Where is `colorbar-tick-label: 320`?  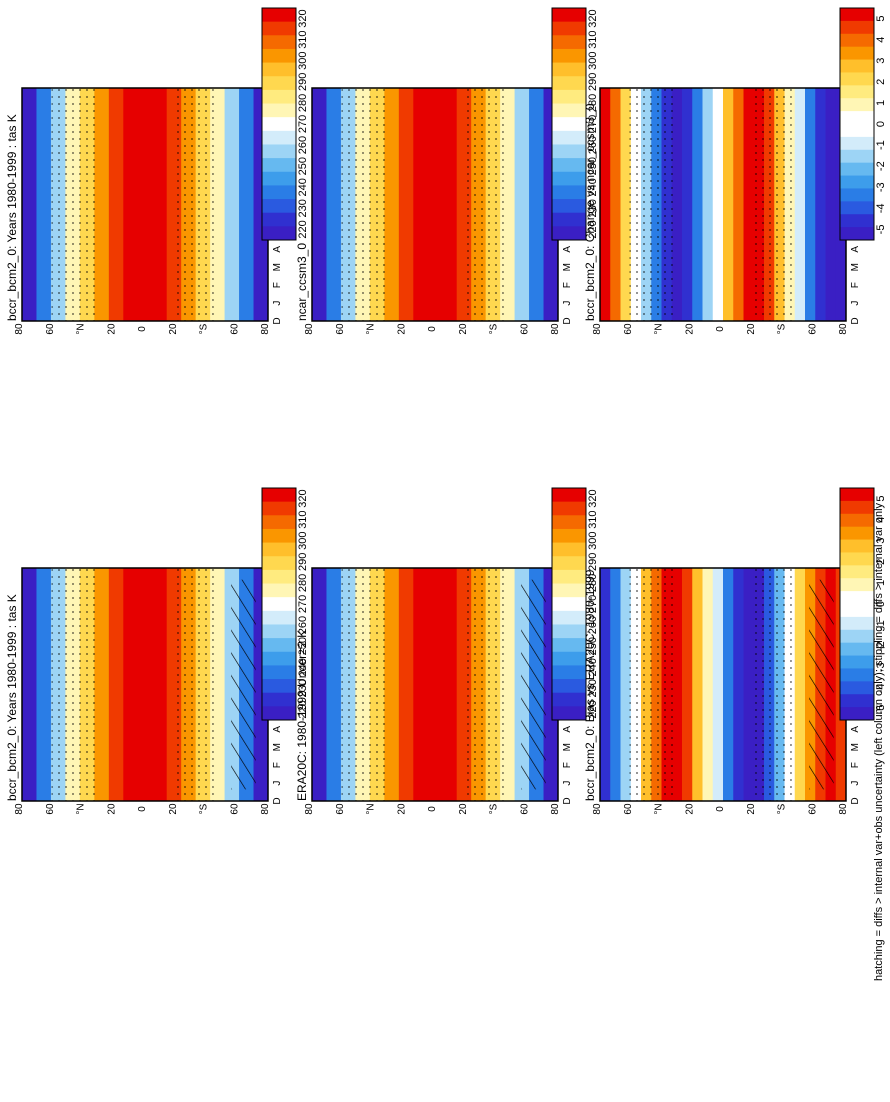 colorbar-tick-label: 320 is located at coordinates (303, 18).